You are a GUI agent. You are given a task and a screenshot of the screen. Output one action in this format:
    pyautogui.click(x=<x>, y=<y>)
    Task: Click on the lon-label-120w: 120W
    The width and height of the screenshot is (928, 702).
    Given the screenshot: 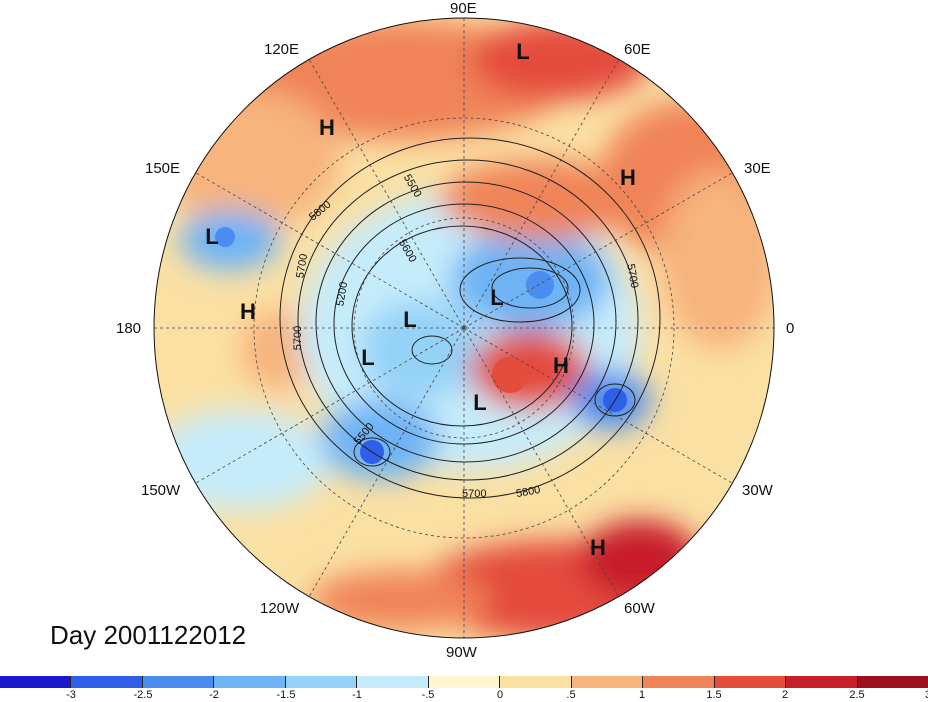 What is the action you would take?
    pyautogui.click(x=280, y=608)
    